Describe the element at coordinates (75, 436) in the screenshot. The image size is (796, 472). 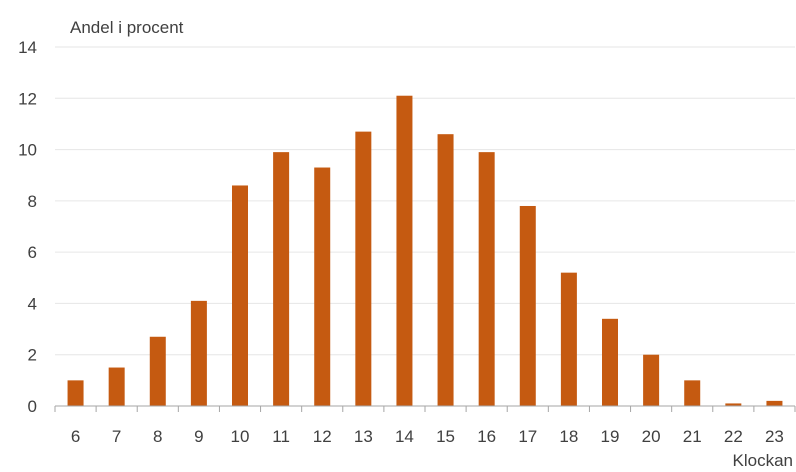
I see `x-tick-label: 6` at that location.